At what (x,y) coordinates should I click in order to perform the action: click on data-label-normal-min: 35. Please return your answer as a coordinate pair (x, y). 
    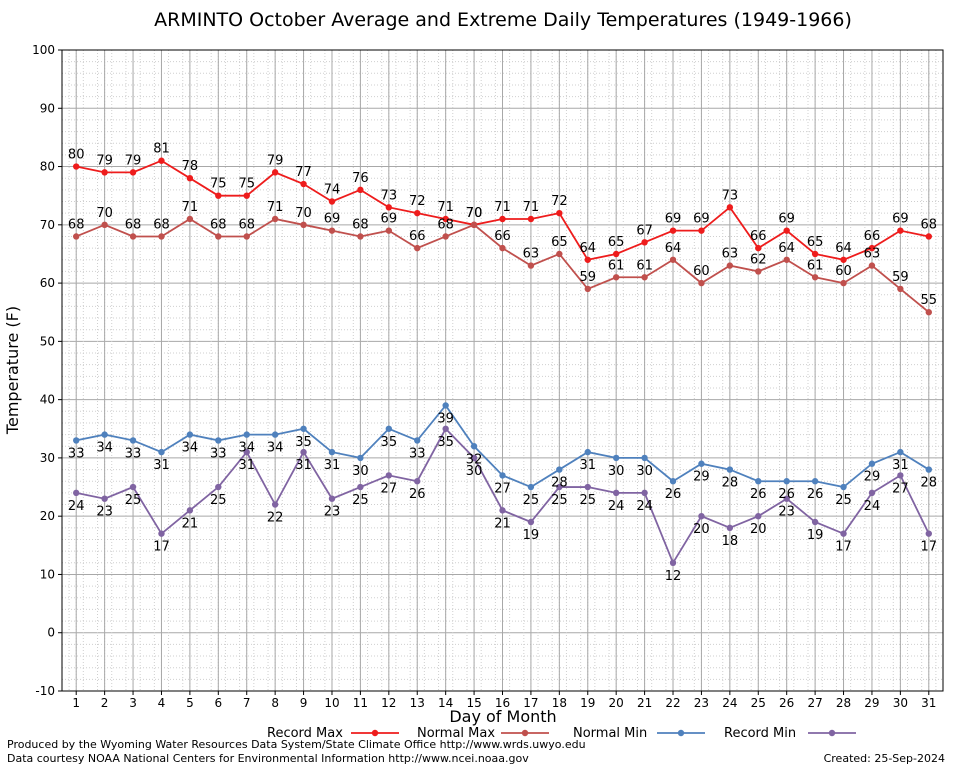
    Looking at the image, I should click on (389, 442).